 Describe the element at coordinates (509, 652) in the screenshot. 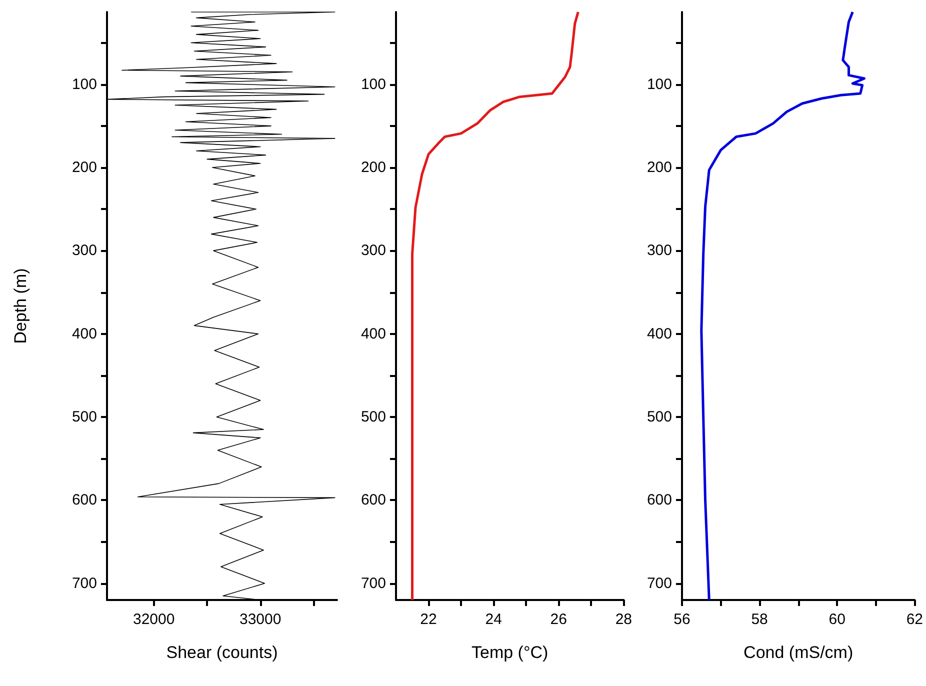

I see `x-axis-title: Temp (°C)` at that location.